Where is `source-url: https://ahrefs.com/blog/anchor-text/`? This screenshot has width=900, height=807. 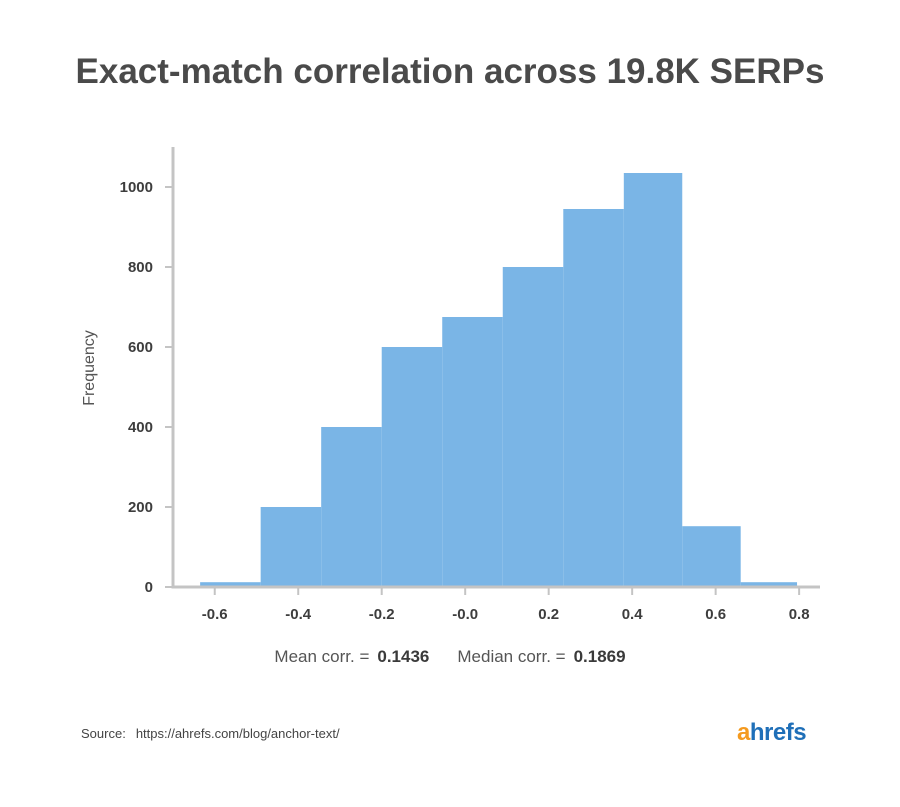
source-url: https://ahrefs.com/blog/anchor-text/ is located at coordinates (237, 733).